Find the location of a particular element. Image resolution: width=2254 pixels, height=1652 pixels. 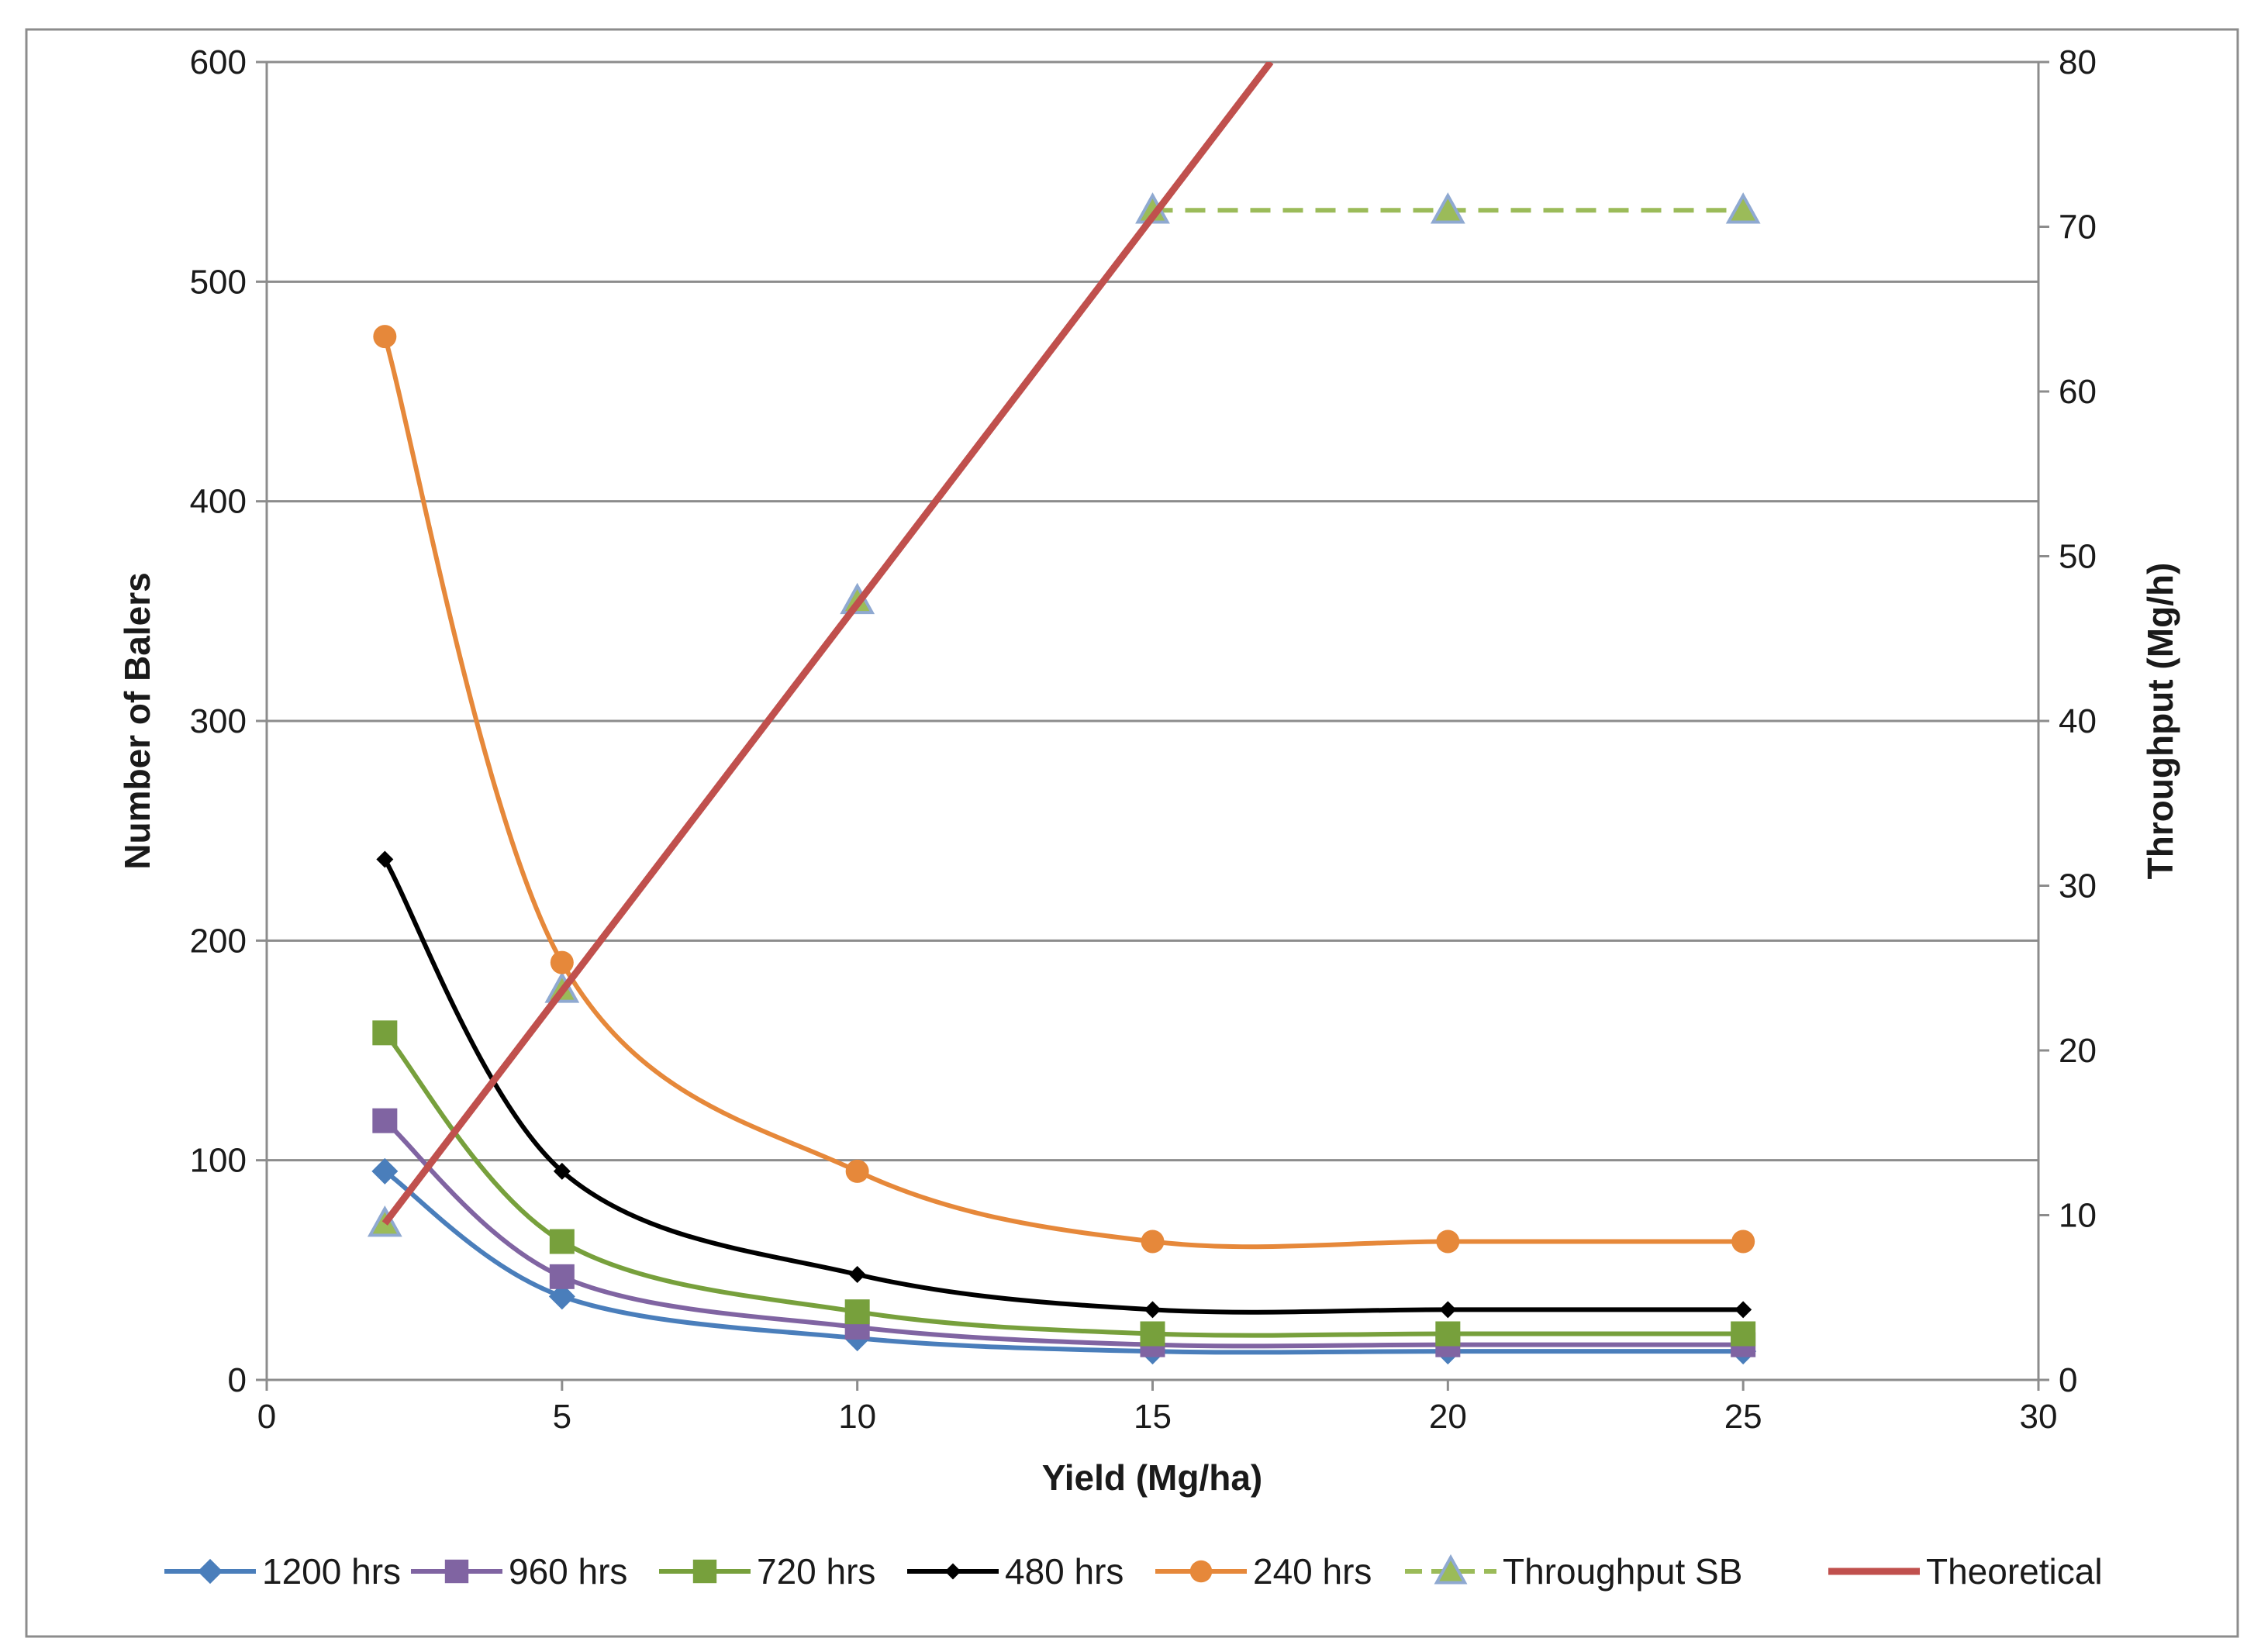

y2-tick-label: 80 is located at coordinates (2078, 62).